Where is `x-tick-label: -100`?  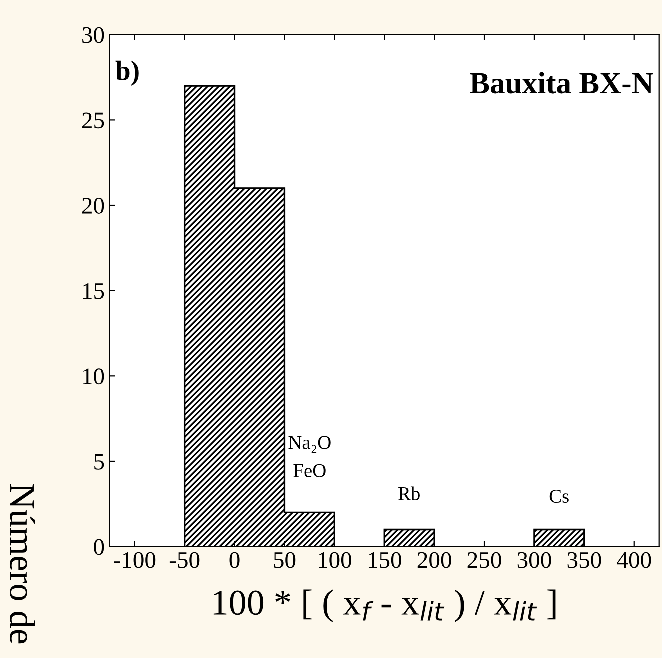 x-tick-label: -100 is located at coordinates (135, 560).